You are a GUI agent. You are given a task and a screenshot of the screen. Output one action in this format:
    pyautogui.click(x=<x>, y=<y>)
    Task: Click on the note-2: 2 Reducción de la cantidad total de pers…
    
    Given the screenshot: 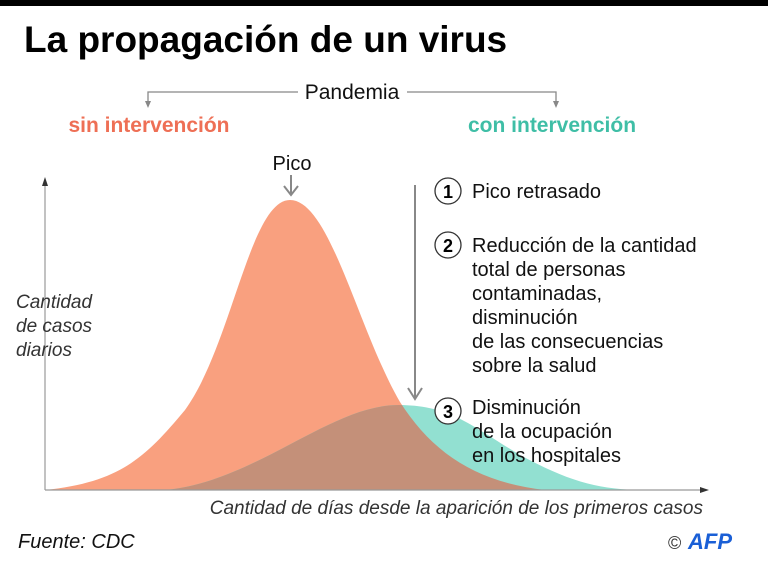 What is the action you would take?
    pyautogui.click(x=568, y=304)
    